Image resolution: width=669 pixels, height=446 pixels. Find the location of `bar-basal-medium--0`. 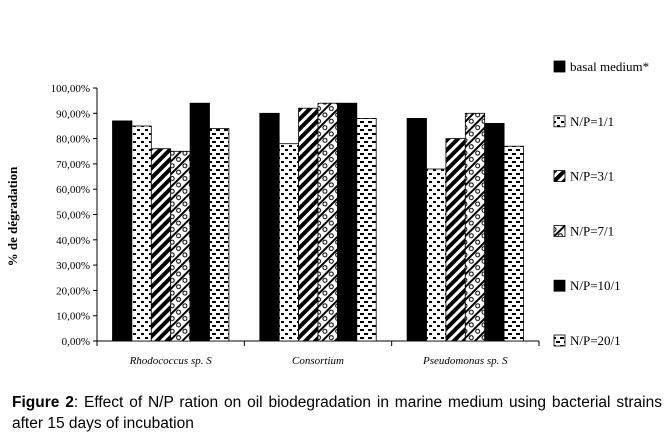

bar-basal-medium--0 is located at coordinates (122, 231).